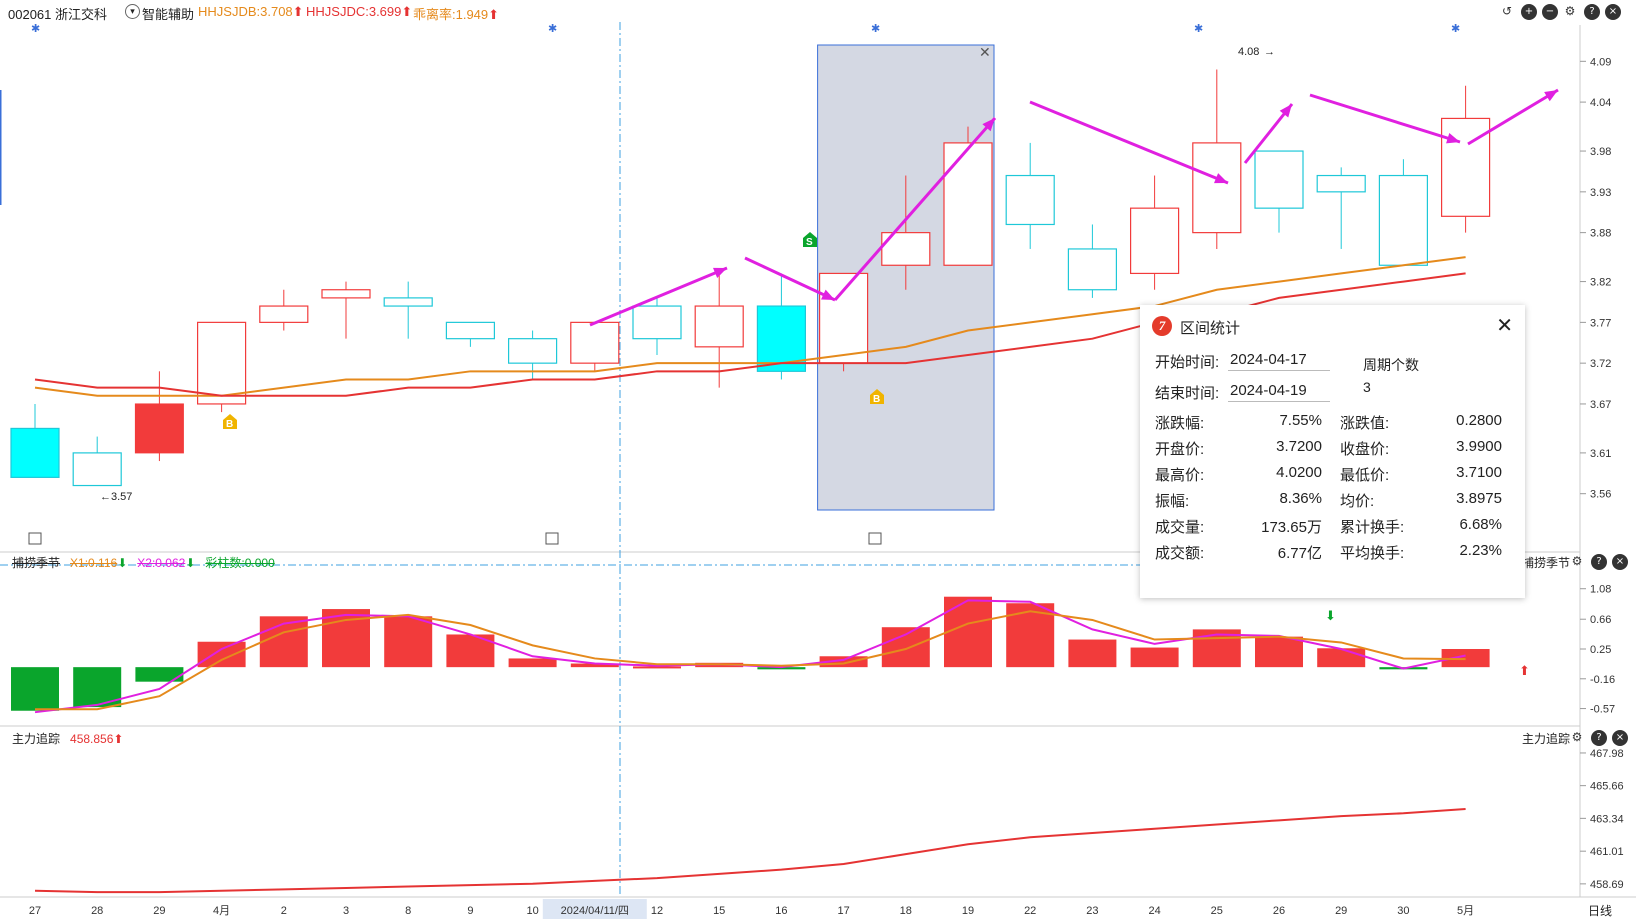 Image resolution: width=1636 pixels, height=921 pixels. What do you see at coordinates (1546, 739) in the screenshot?
I see `trend-panel-right-title: 主力追踪` at bounding box center [1546, 739].